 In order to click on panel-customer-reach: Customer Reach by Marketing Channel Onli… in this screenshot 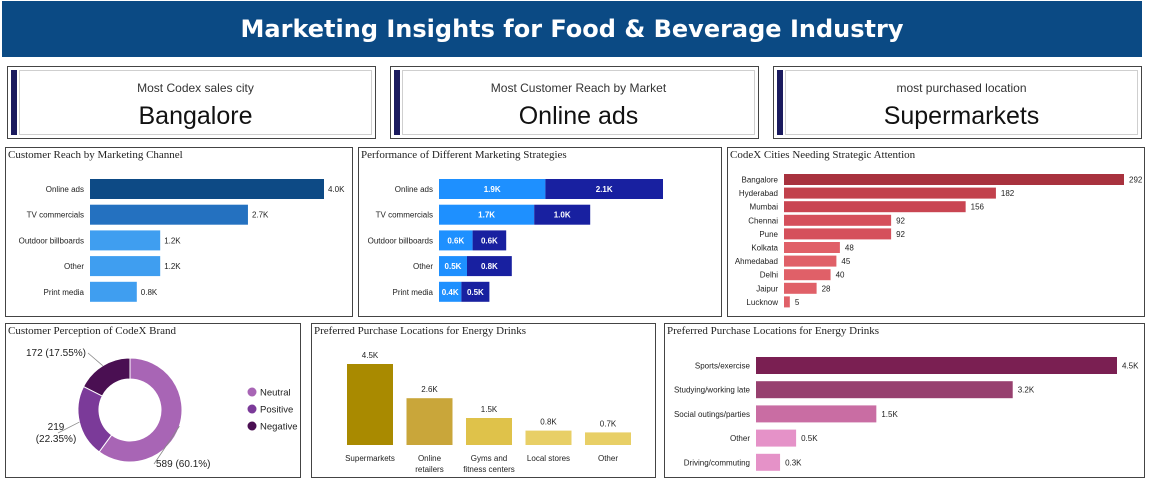, I will do `click(179, 232)`.